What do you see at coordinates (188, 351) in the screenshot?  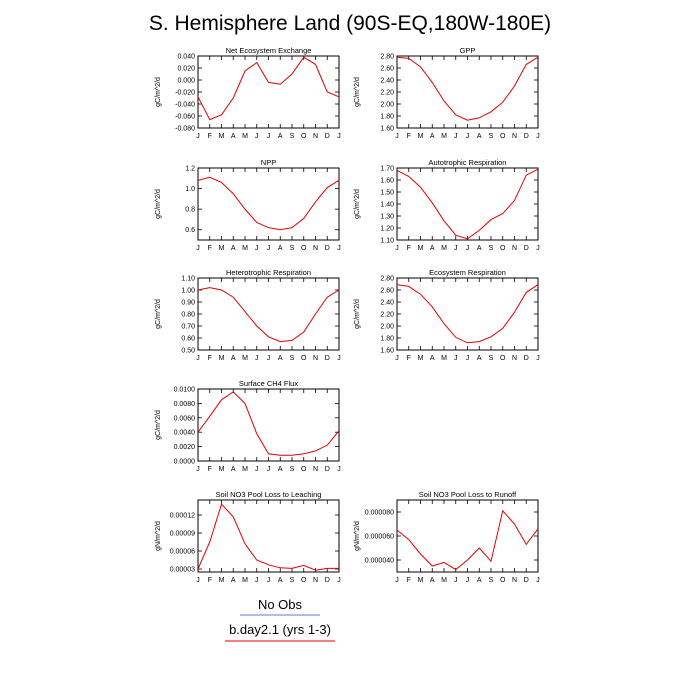 I see `y-tick-label: 0.50` at bounding box center [188, 351].